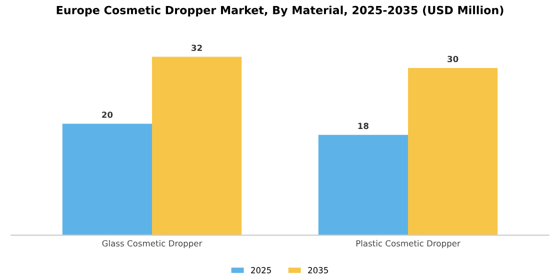 The height and width of the screenshot is (280, 560). Describe the element at coordinates (363, 126) in the screenshot. I see `data-label: 18` at that location.